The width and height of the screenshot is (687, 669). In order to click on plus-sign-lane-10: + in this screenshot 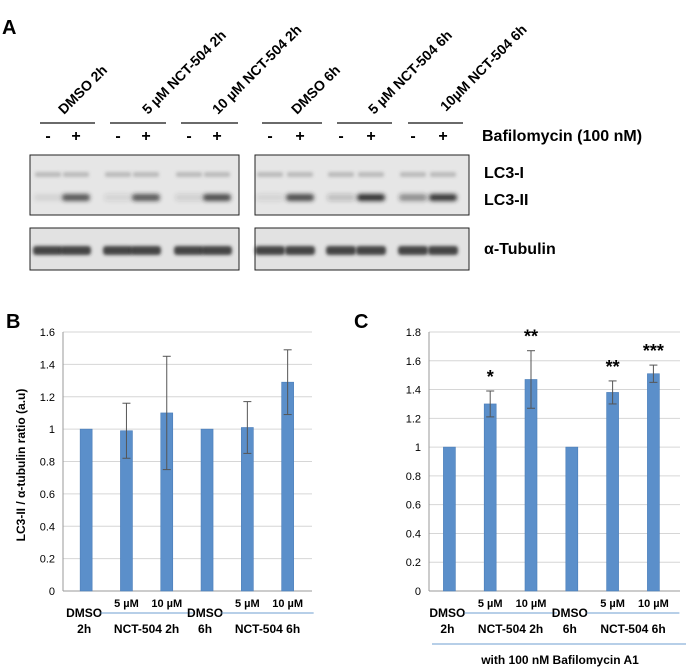, I will do `click(370, 136)`.